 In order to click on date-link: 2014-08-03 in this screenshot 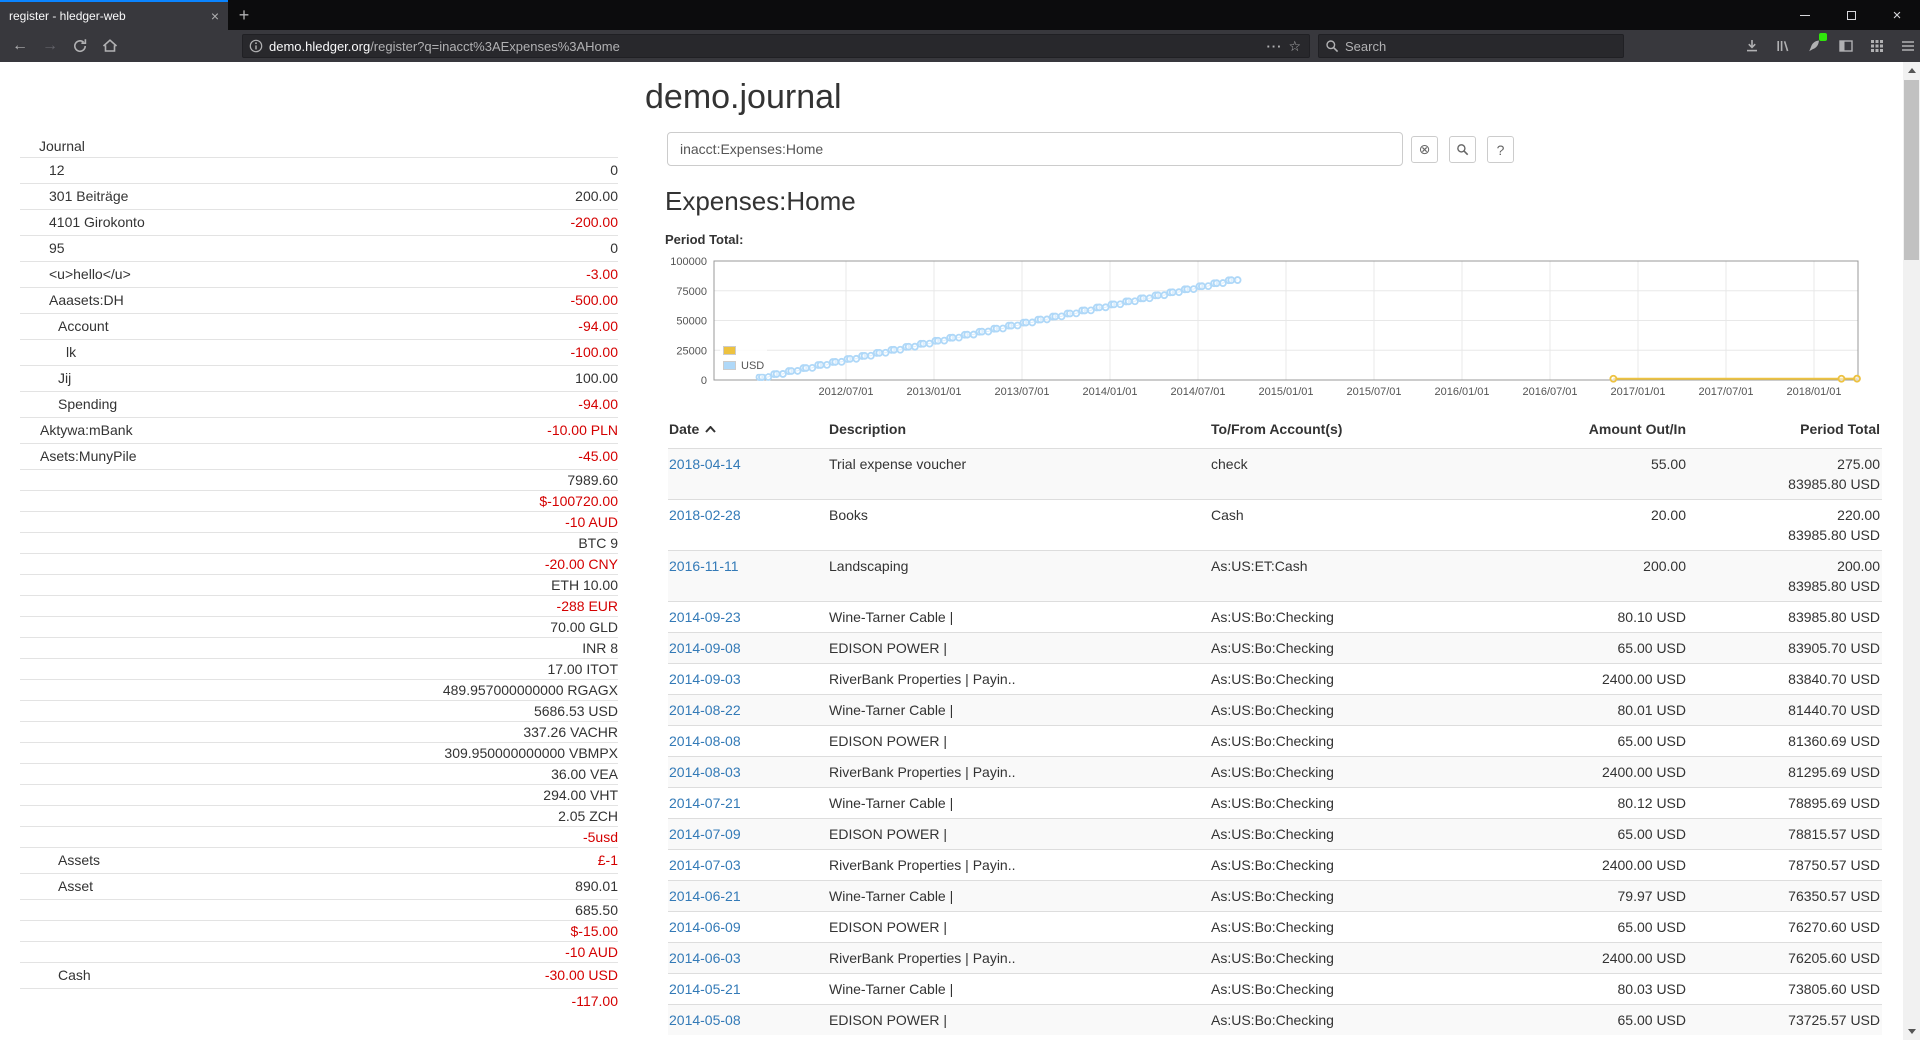, I will do `click(705, 772)`.